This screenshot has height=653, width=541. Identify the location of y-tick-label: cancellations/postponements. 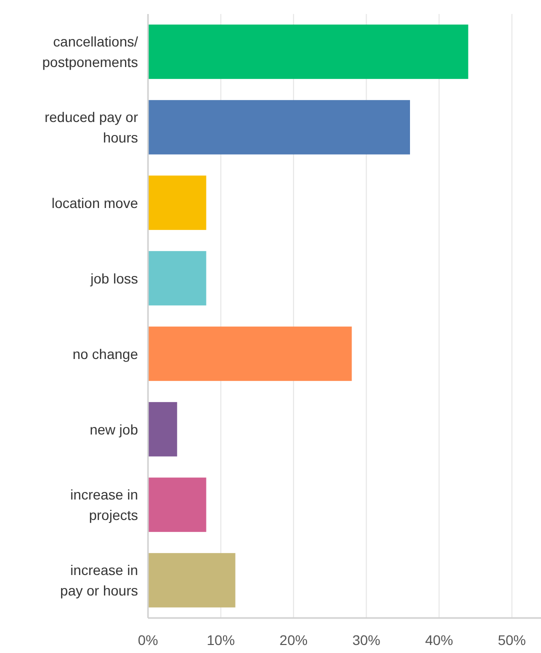
(90, 52).